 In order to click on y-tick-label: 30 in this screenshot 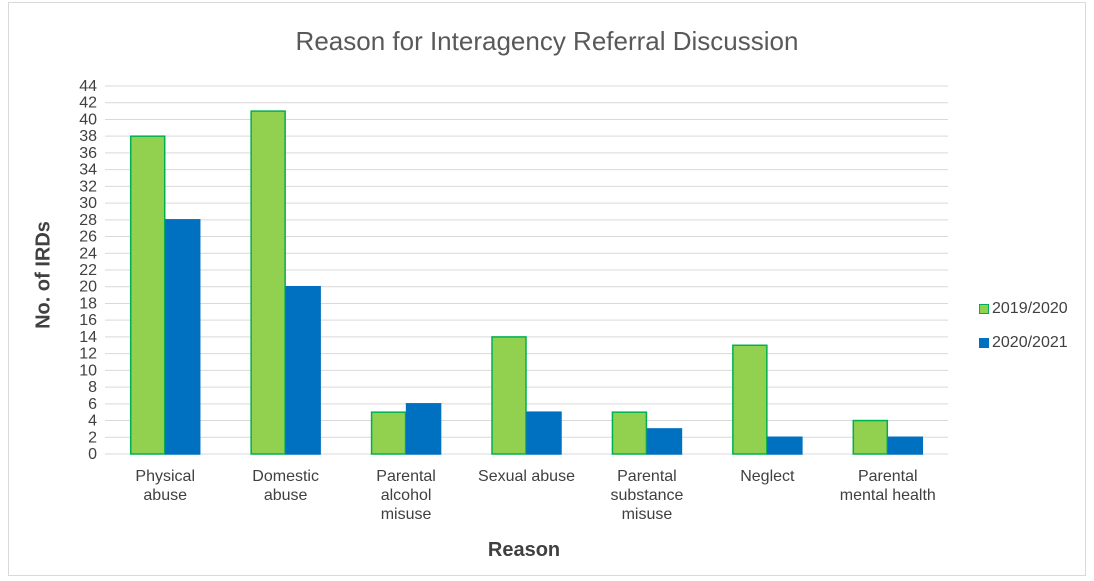, I will do `click(88, 203)`.